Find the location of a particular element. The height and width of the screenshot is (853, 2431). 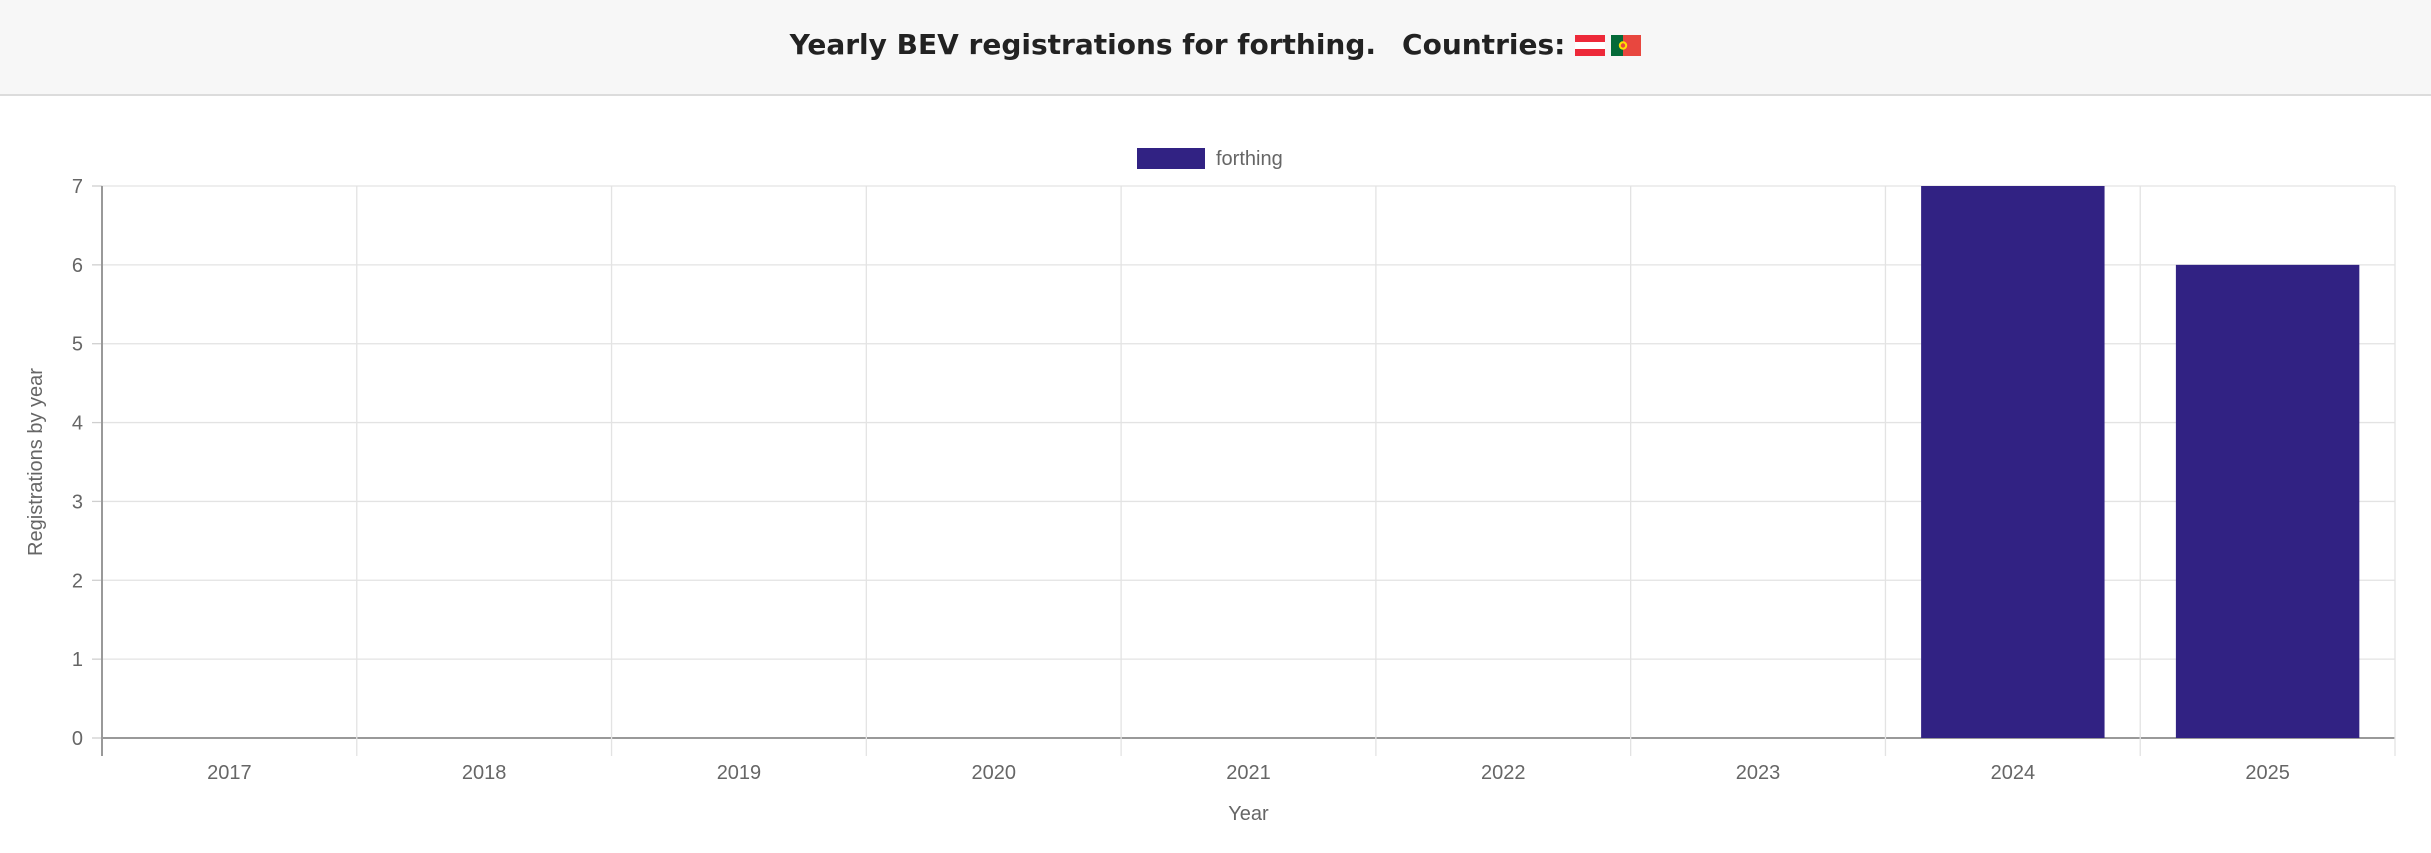

y-tick-label: 4 is located at coordinates (77, 424).